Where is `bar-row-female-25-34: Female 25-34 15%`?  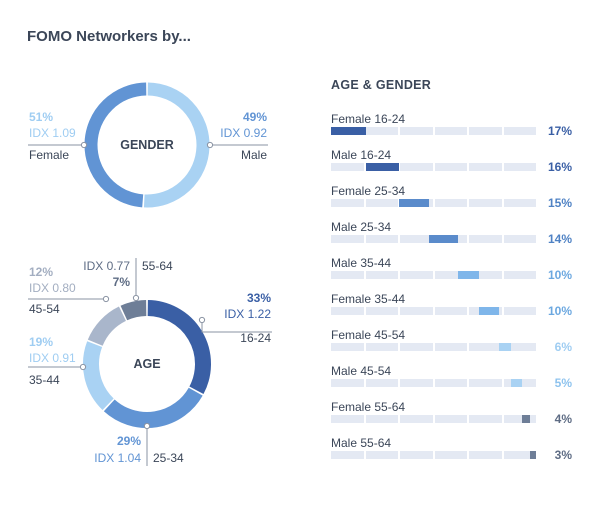 bar-row-female-25-34: Female 25-34 15% is located at coordinates (456, 202).